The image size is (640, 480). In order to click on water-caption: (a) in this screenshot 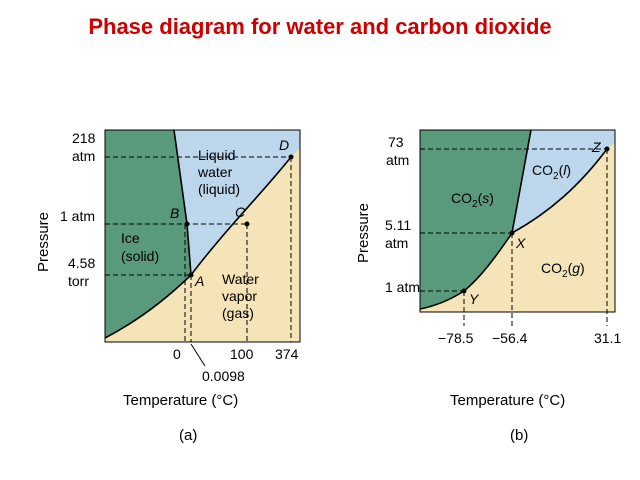, I will do `click(188, 435)`.